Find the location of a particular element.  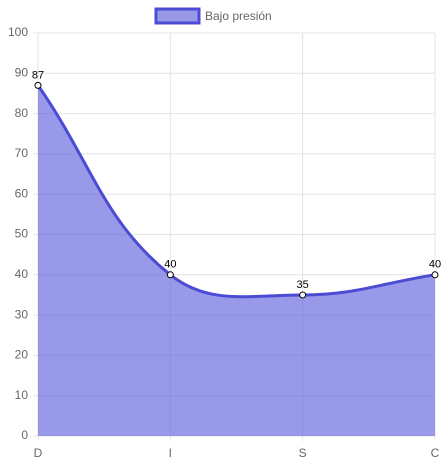

y-tick-label: 0 is located at coordinates (24, 435).